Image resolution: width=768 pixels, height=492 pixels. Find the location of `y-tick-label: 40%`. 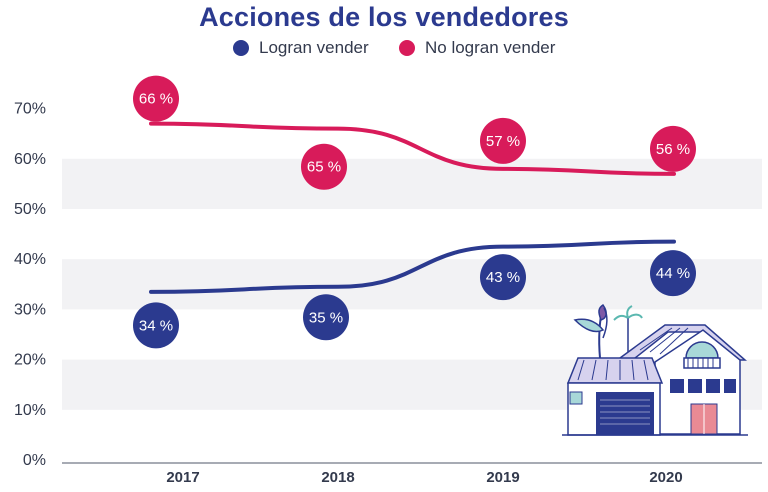

y-tick-label: 40% is located at coordinates (30, 259).